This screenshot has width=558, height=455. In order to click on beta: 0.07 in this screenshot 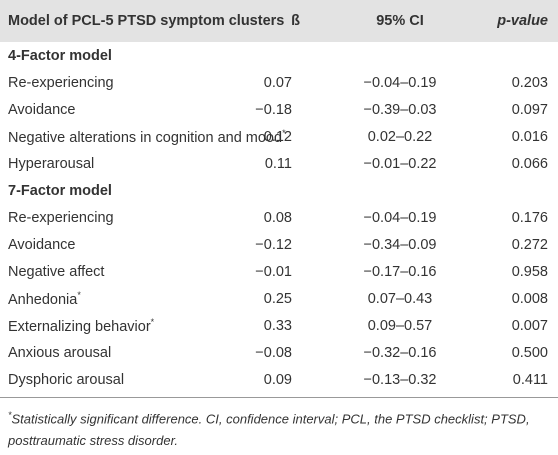, I will do `click(277, 82)`.